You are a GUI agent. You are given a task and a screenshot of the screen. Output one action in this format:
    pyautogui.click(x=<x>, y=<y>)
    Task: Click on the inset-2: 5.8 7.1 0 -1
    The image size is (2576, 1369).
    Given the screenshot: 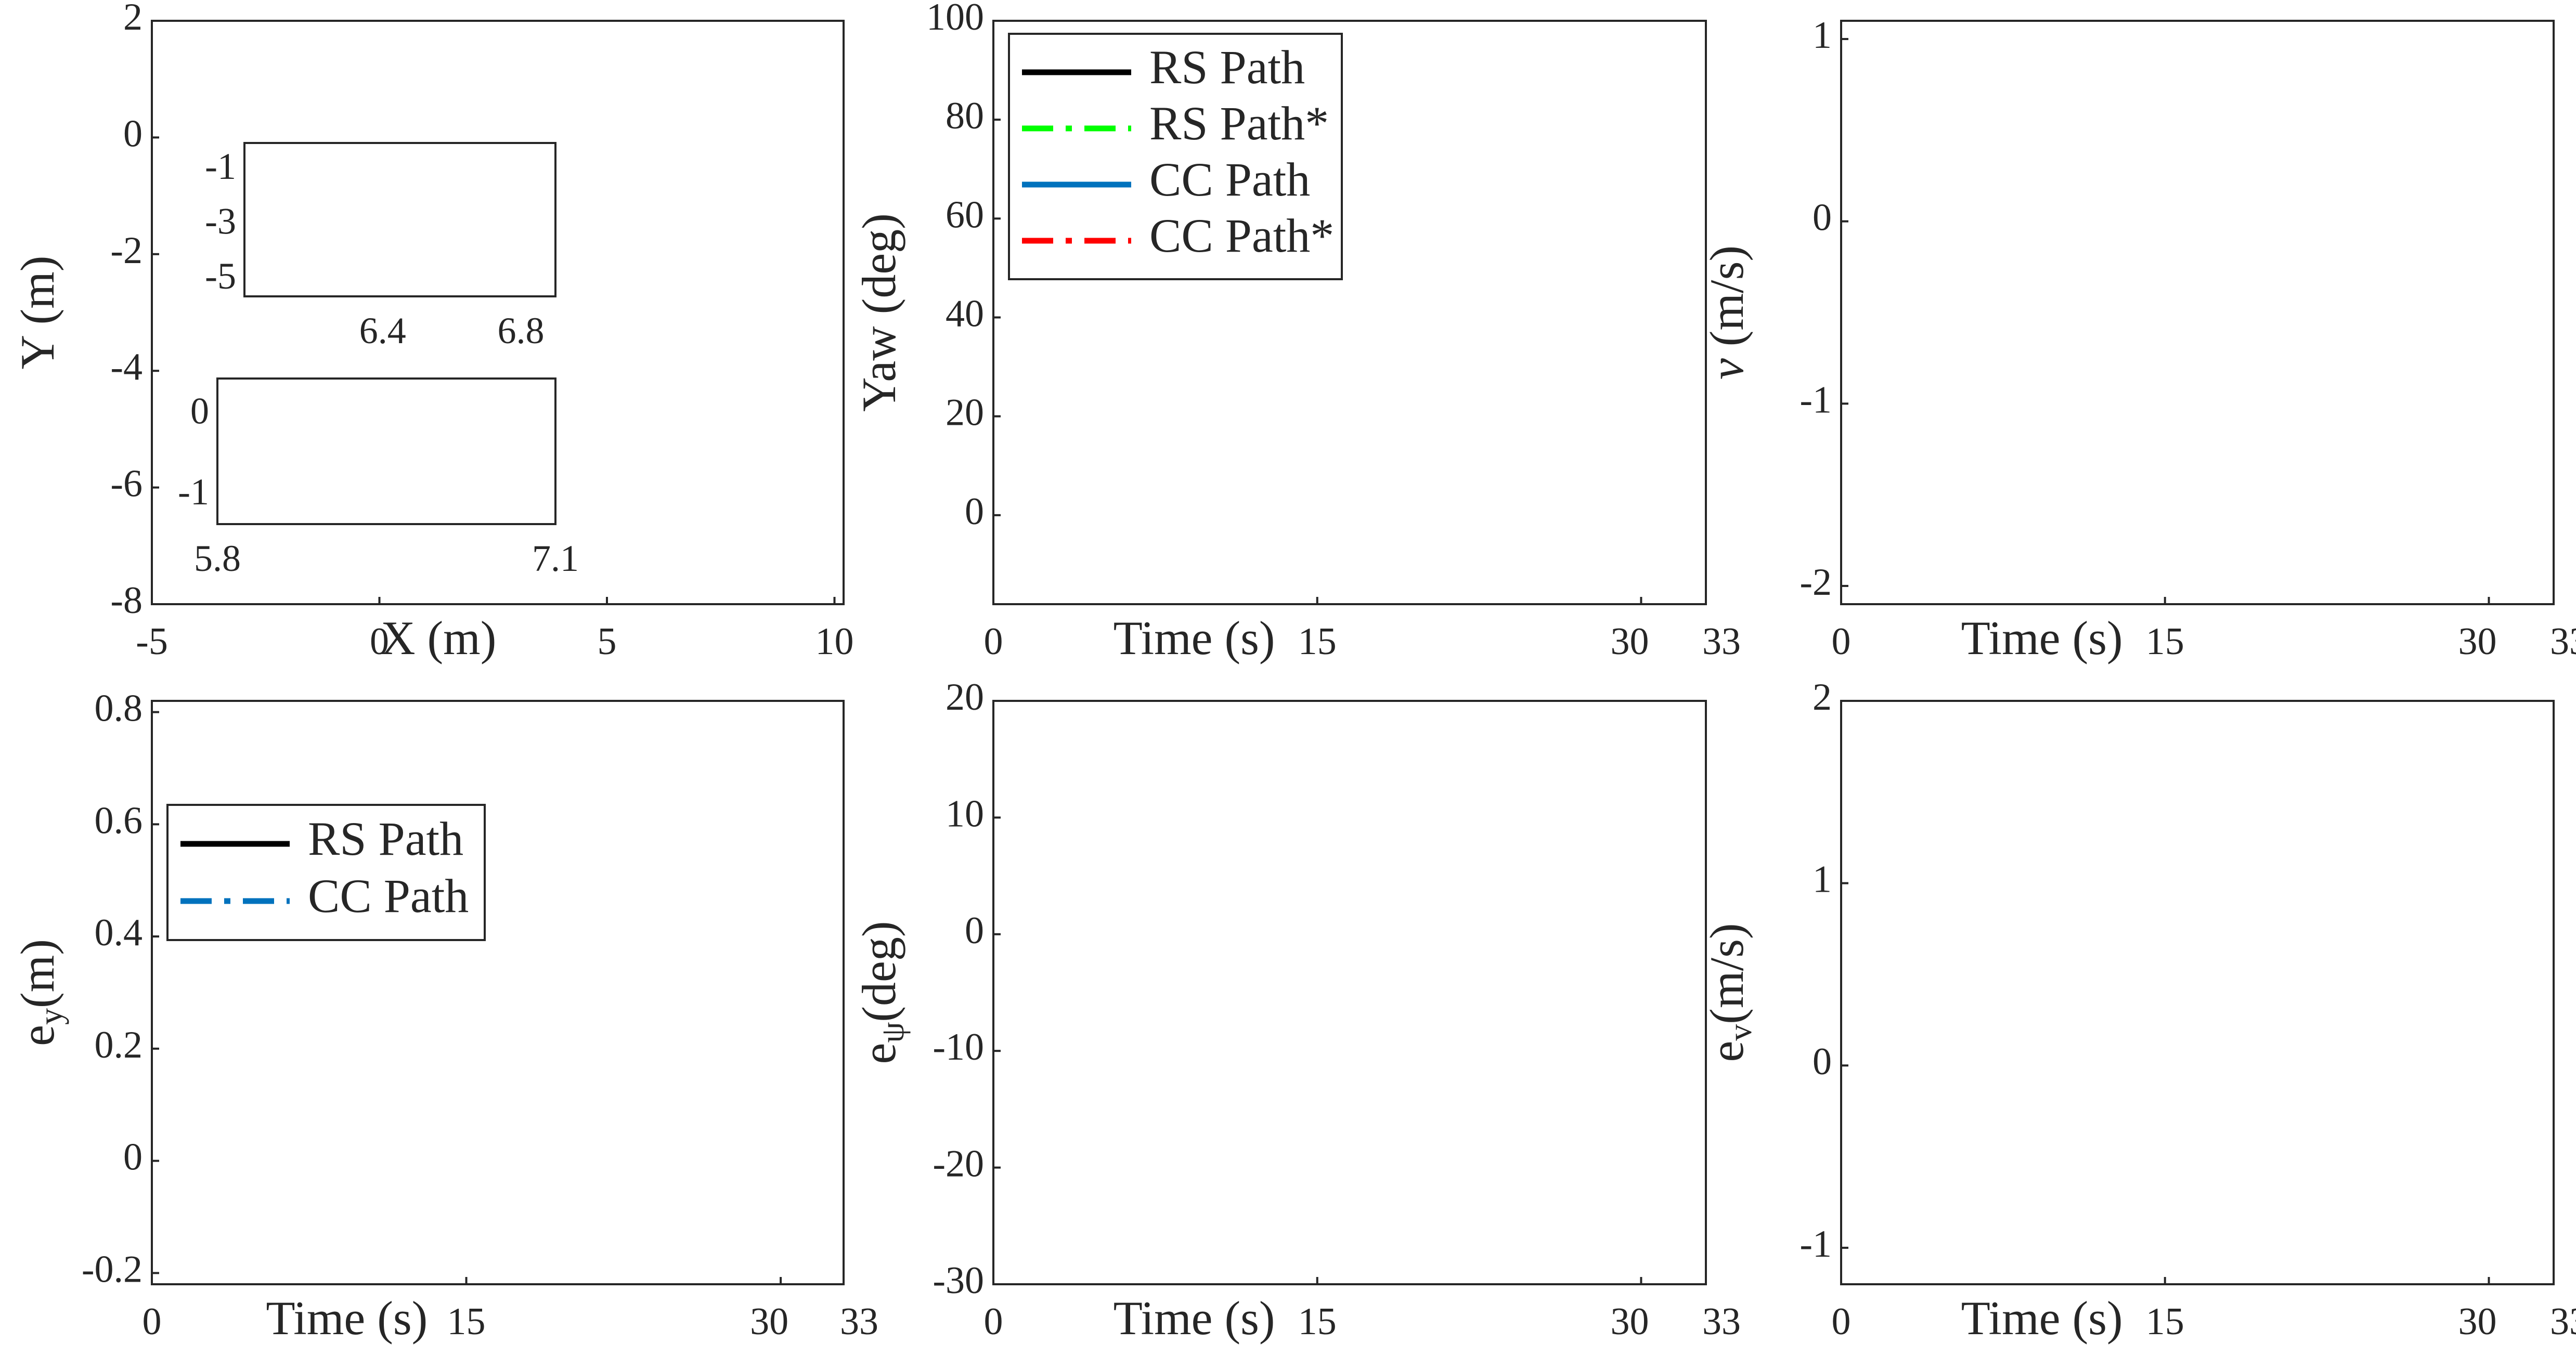 What is the action you would take?
    pyautogui.click(x=379, y=478)
    